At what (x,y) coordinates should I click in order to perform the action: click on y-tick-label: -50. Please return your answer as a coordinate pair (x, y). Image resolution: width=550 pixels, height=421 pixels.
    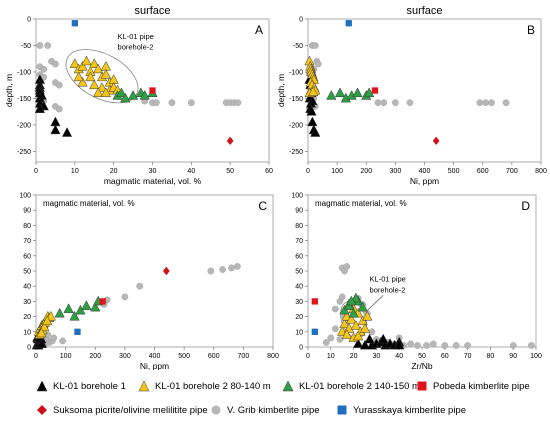
    Looking at the image, I should click on (298, 46).